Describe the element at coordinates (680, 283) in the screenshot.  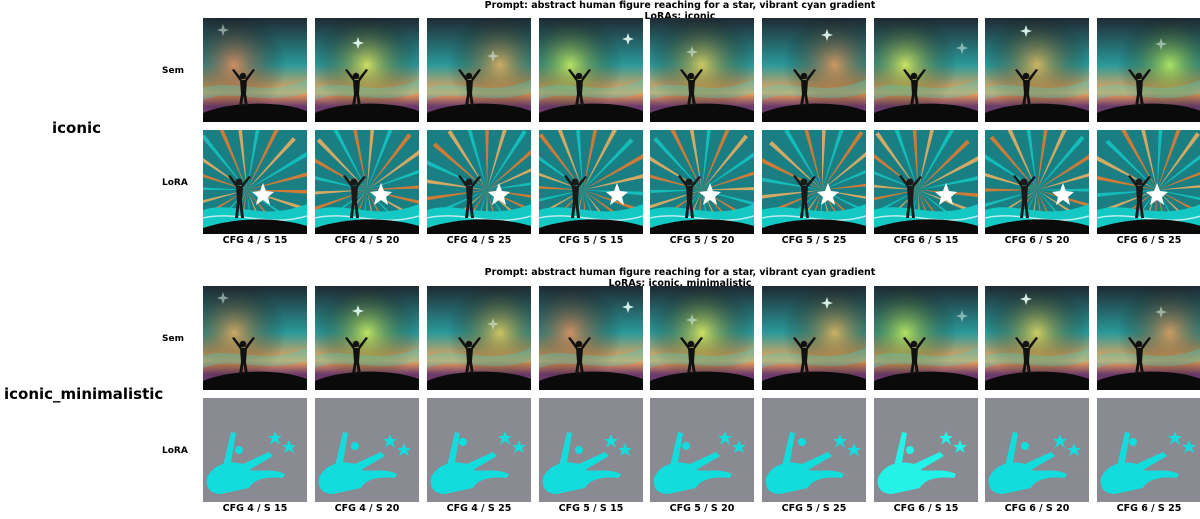
I see `loras-text: LoRAs: iconic, minimalistic` at that location.